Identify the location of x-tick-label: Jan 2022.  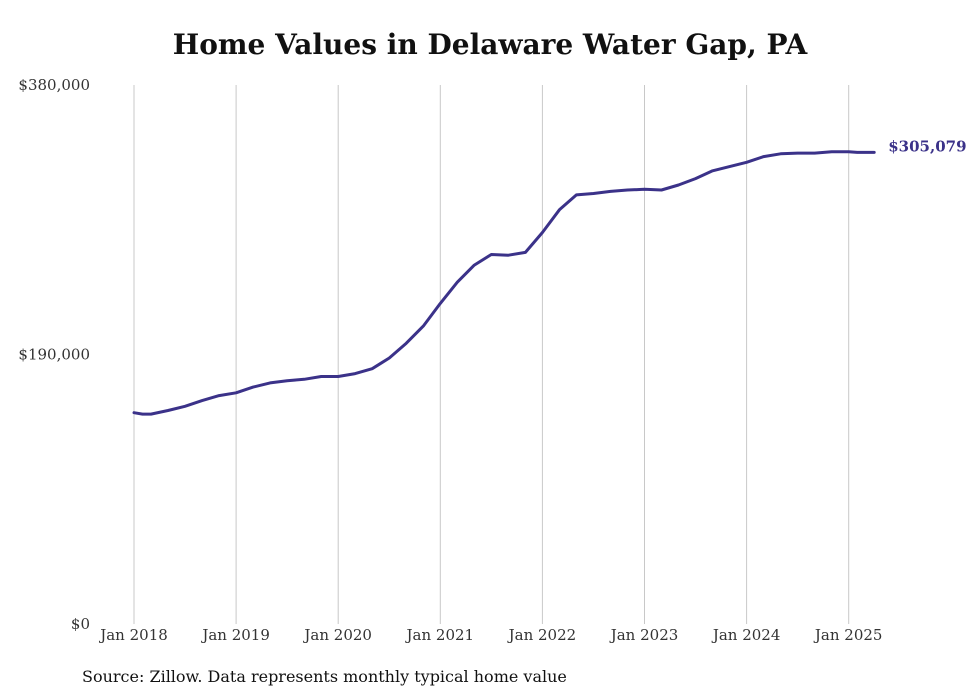
(542, 635).